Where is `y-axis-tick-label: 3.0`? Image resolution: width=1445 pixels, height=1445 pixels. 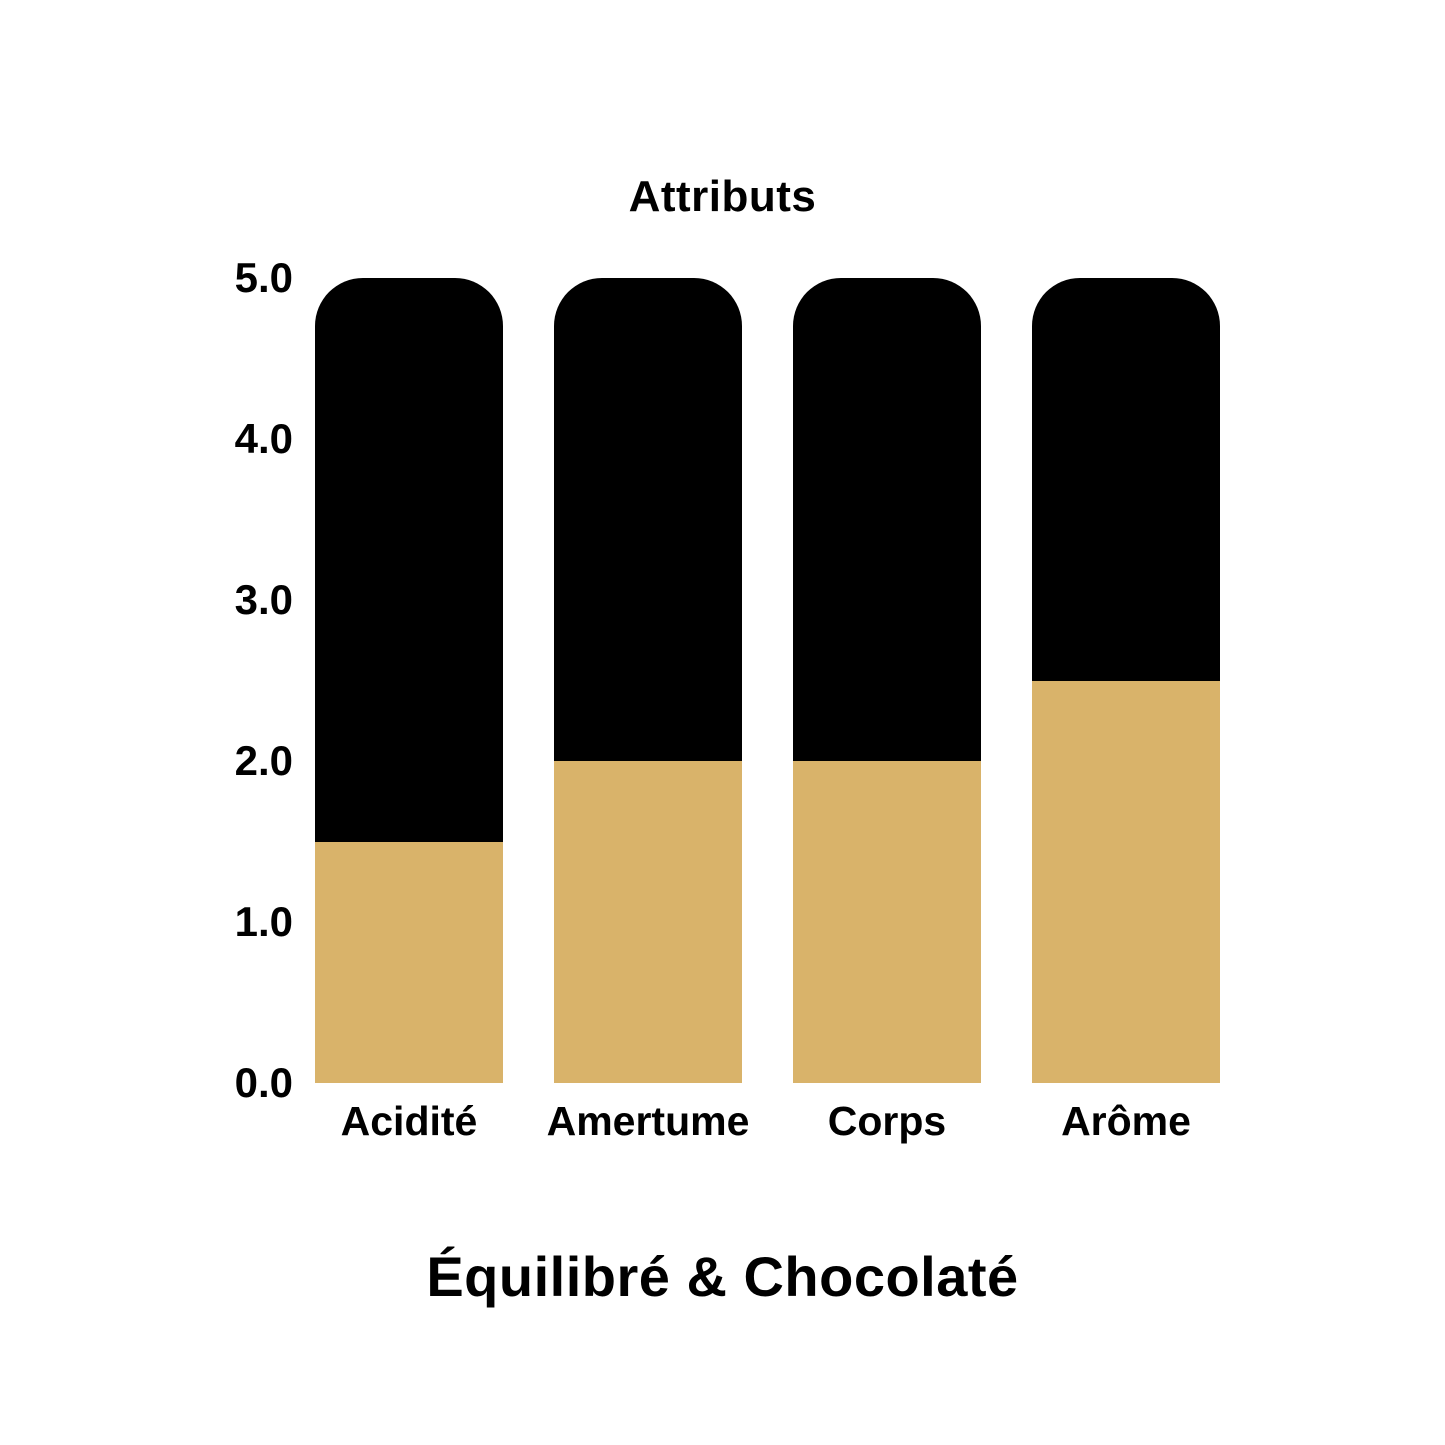 y-axis-tick-label: 3.0 is located at coordinates (263, 599).